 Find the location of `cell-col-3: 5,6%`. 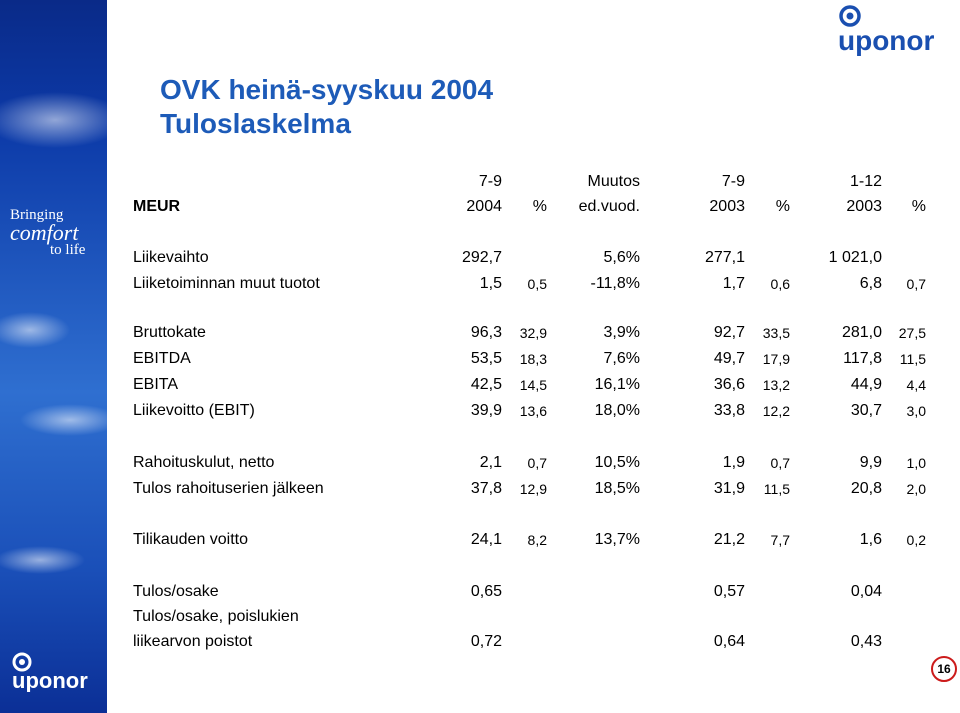

cell-col-3: 5,6% is located at coordinates (621, 257).